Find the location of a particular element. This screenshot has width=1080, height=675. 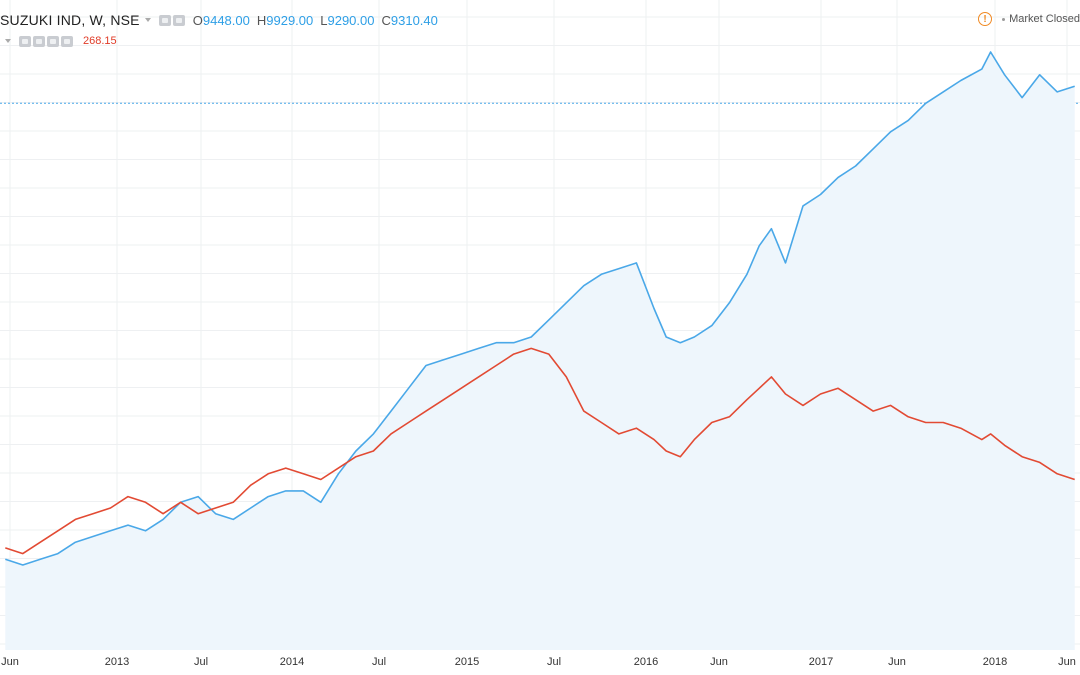

compare-value: 268.15 is located at coordinates (100, 41).